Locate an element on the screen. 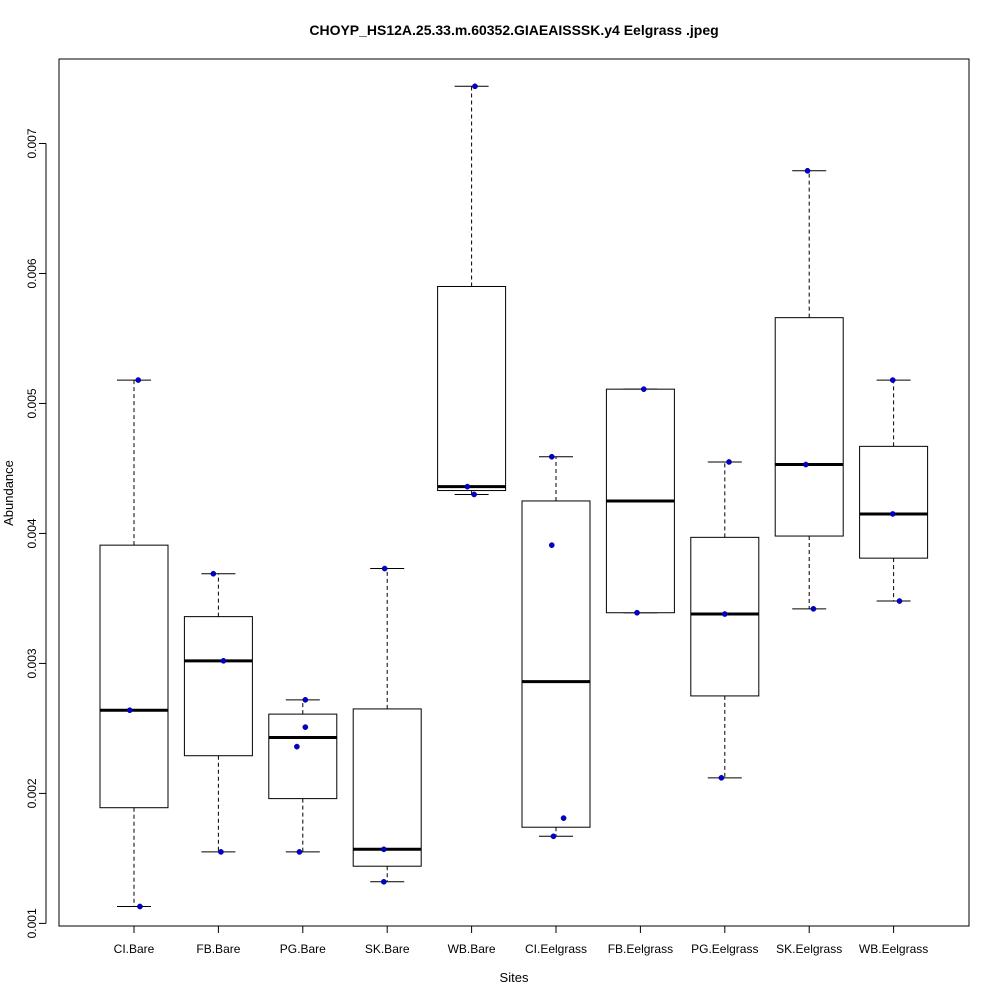 The width and height of the screenshot is (1000, 1000). x-tick-label: CI.Eelgrass is located at coordinates (556, 949).